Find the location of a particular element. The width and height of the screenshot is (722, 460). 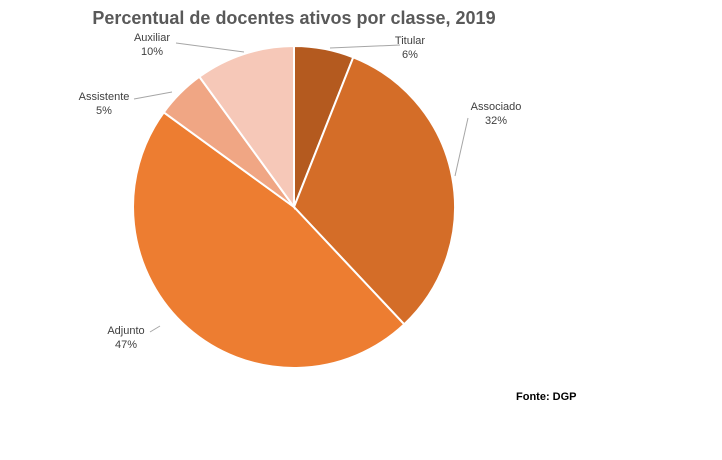

data-label-name-adjunto: Adjunto is located at coordinates (125, 331).